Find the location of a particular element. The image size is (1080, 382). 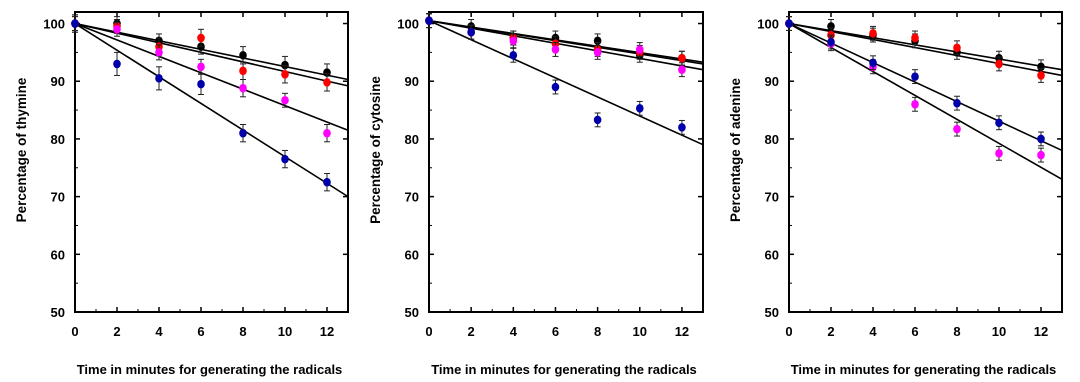

y-axis-label: Percentage of thymine is located at coordinates (21, 149).